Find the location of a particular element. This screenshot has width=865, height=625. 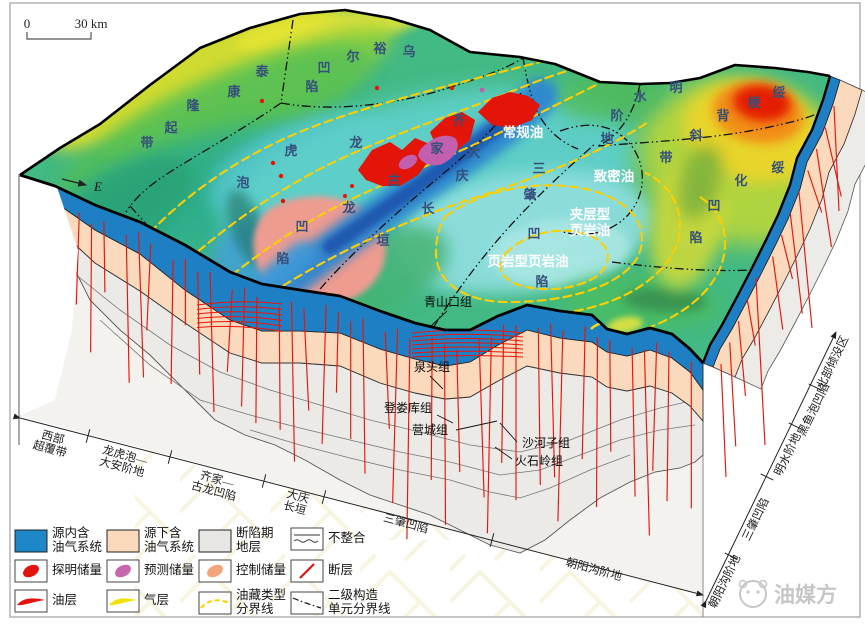

surface-unit-char: 三 is located at coordinates (538, 168).